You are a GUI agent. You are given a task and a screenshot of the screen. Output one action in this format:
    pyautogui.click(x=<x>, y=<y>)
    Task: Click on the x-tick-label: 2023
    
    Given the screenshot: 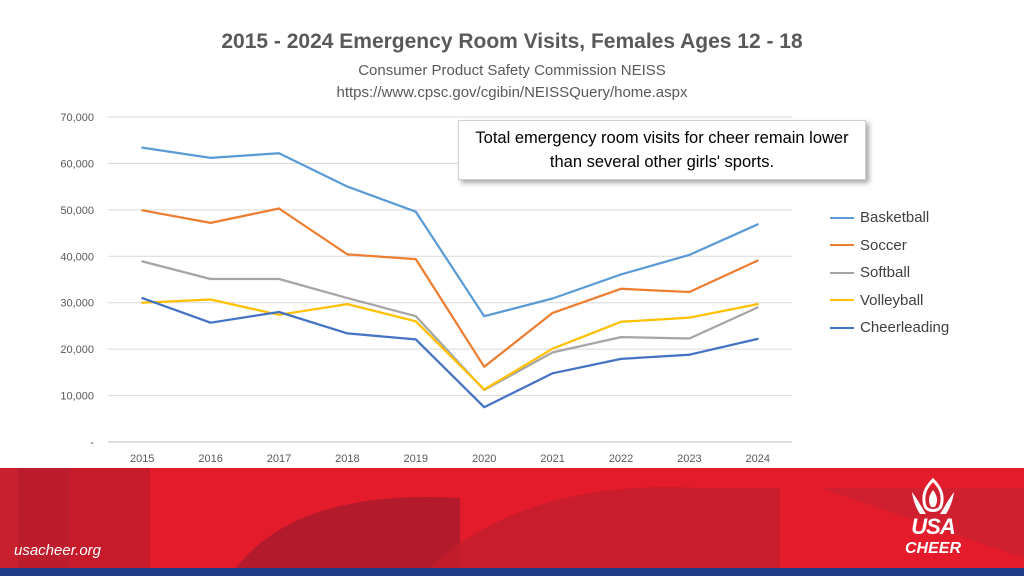 What is the action you would take?
    pyautogui.click(x=689, y=459)
    